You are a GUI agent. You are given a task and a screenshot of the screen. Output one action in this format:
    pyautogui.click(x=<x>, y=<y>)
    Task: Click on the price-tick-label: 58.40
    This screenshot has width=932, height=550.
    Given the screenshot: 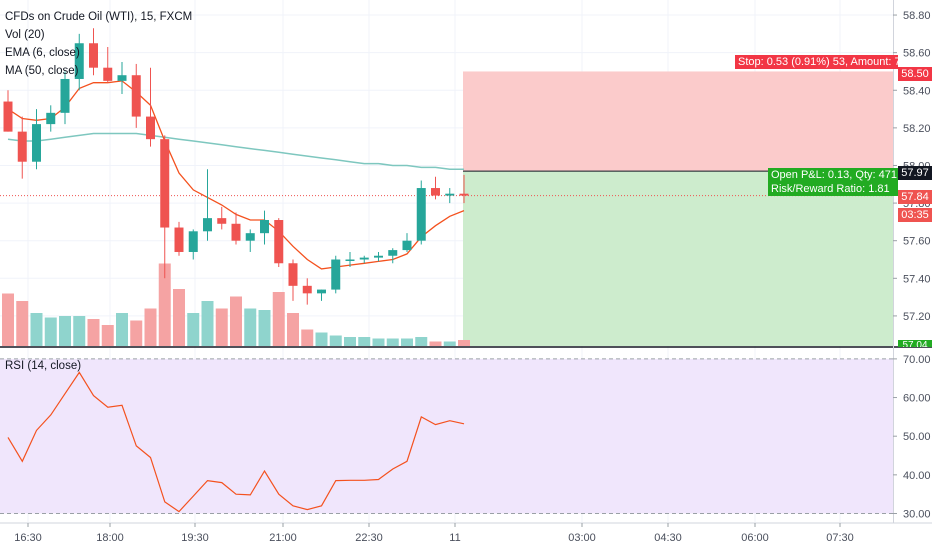 What is the action you would take?
    pyautogui.click(x=917, y=91)
    